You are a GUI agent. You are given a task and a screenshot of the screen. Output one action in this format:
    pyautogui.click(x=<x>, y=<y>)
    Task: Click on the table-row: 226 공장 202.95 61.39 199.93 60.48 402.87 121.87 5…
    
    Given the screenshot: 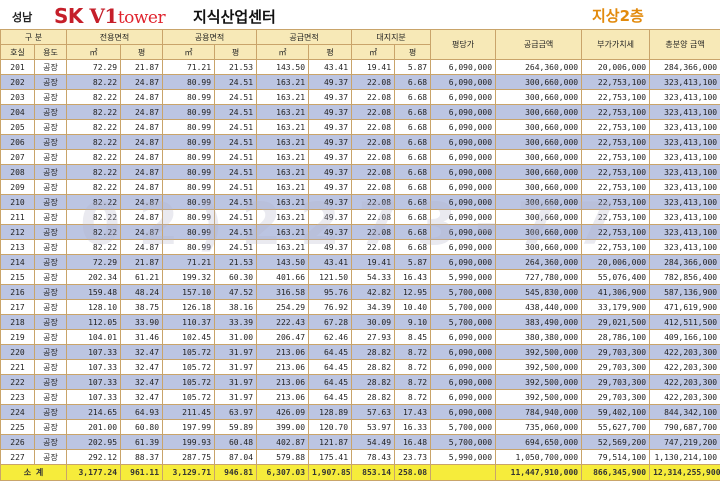 What is the action you would take?
    pyautogui.click(x=360, y=442)
    